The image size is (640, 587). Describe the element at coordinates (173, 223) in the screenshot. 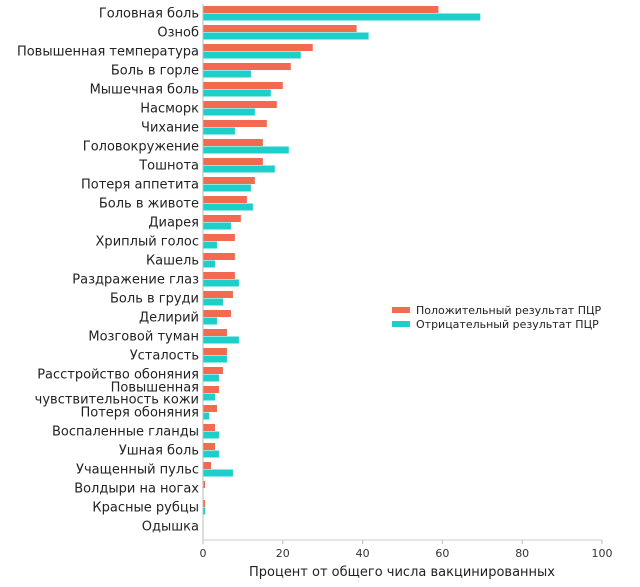

I see `category-label: Диарея` at that location.